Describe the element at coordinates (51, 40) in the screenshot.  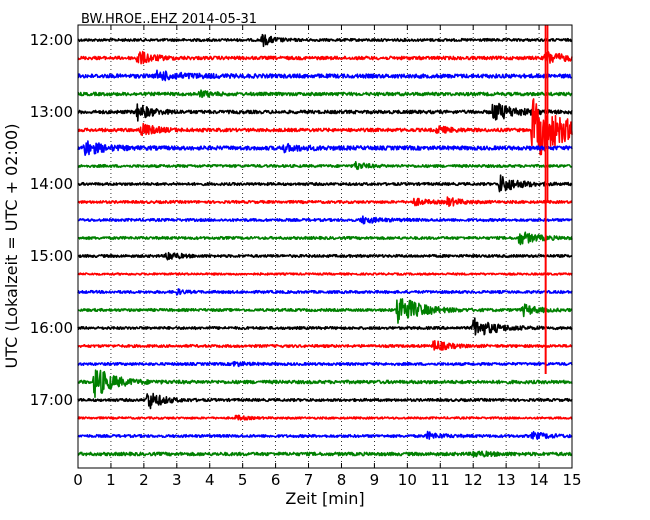
I see `y-tick-label: 12:00` at that location.